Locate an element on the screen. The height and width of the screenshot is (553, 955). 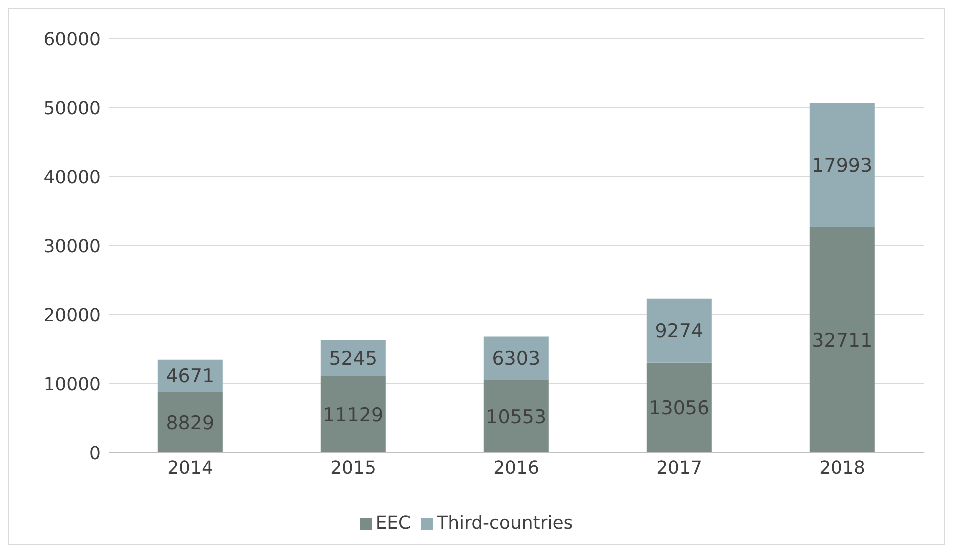
y-tick-label: 40000 is located at coordinates (72, 177).